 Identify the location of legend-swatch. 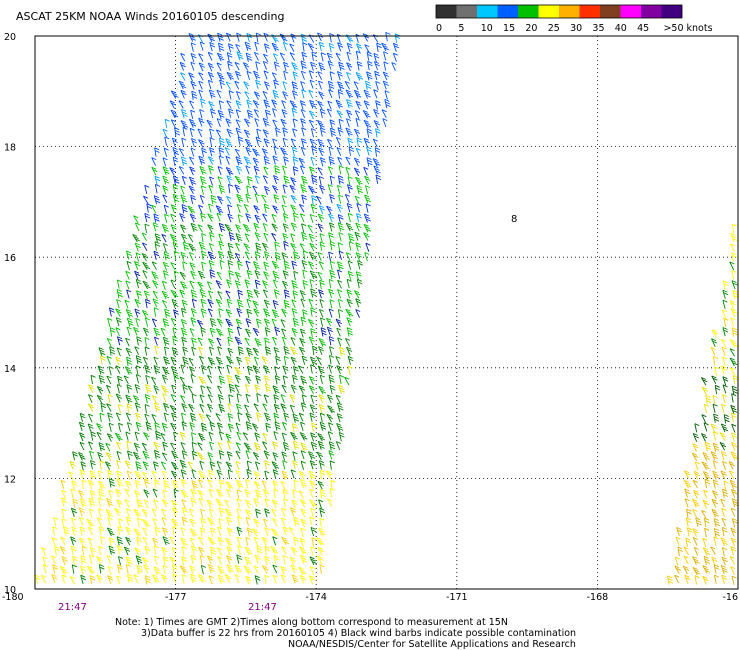
(487, 11).